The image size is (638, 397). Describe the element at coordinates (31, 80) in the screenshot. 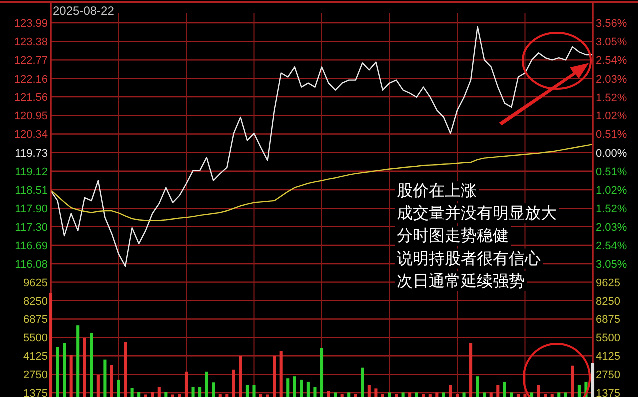

I see `y-tick-label: 122.16` at that location.